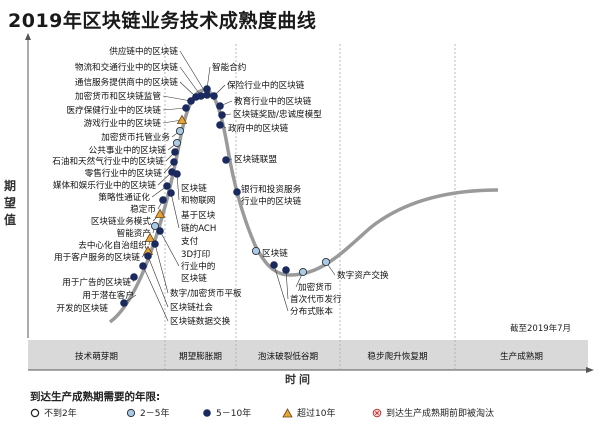 The width and height of the screenshot is (600, 429). I want to click on technology-label: 物流和交通行业中的区块链, so click(127, 67).